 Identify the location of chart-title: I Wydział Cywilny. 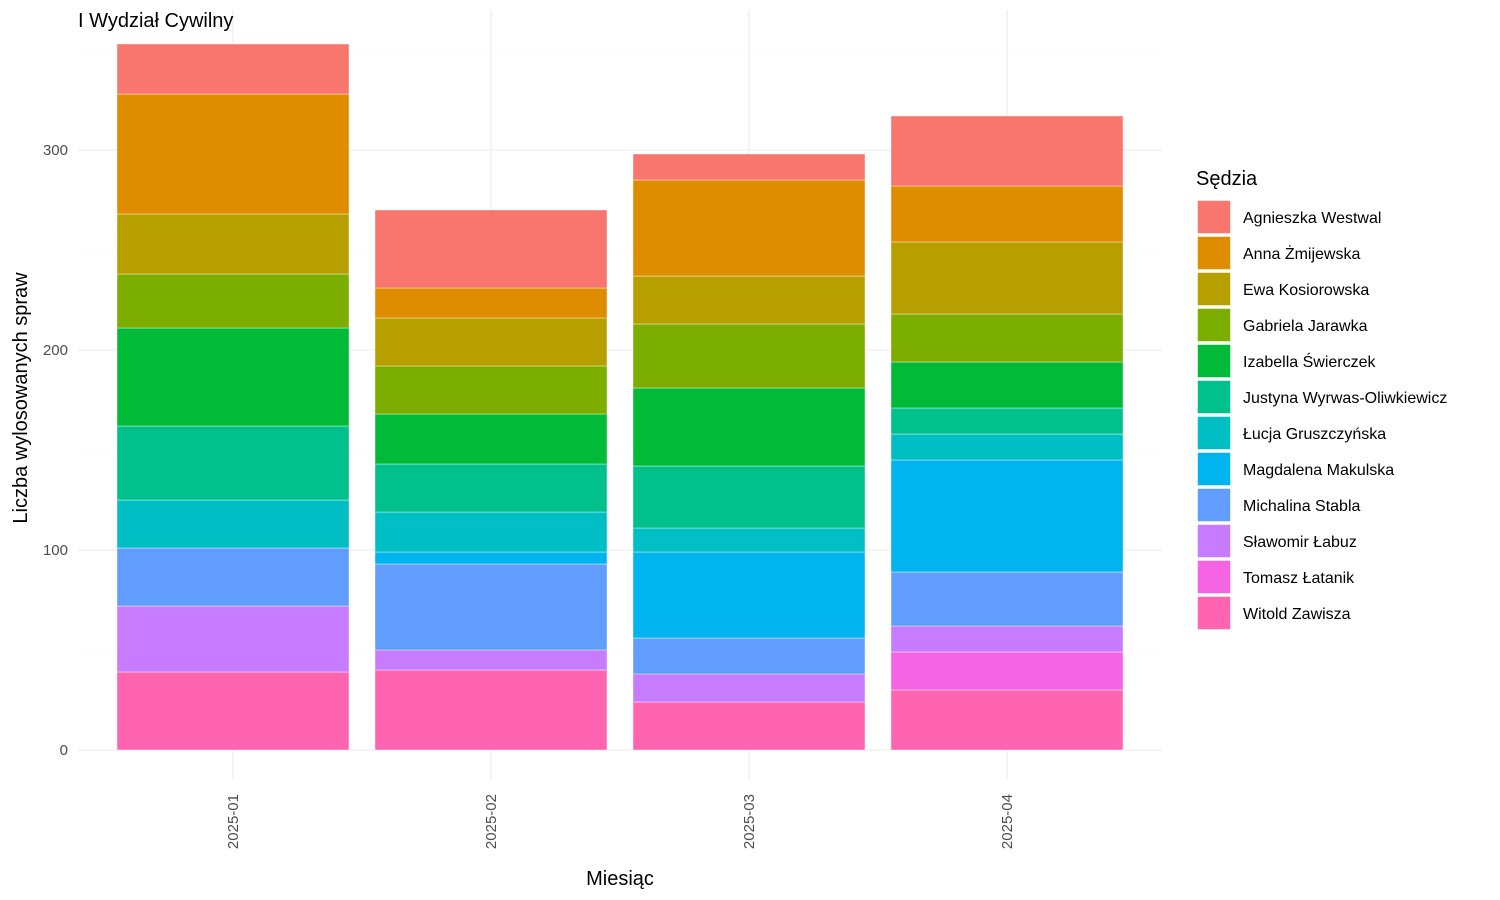
(155, 21).